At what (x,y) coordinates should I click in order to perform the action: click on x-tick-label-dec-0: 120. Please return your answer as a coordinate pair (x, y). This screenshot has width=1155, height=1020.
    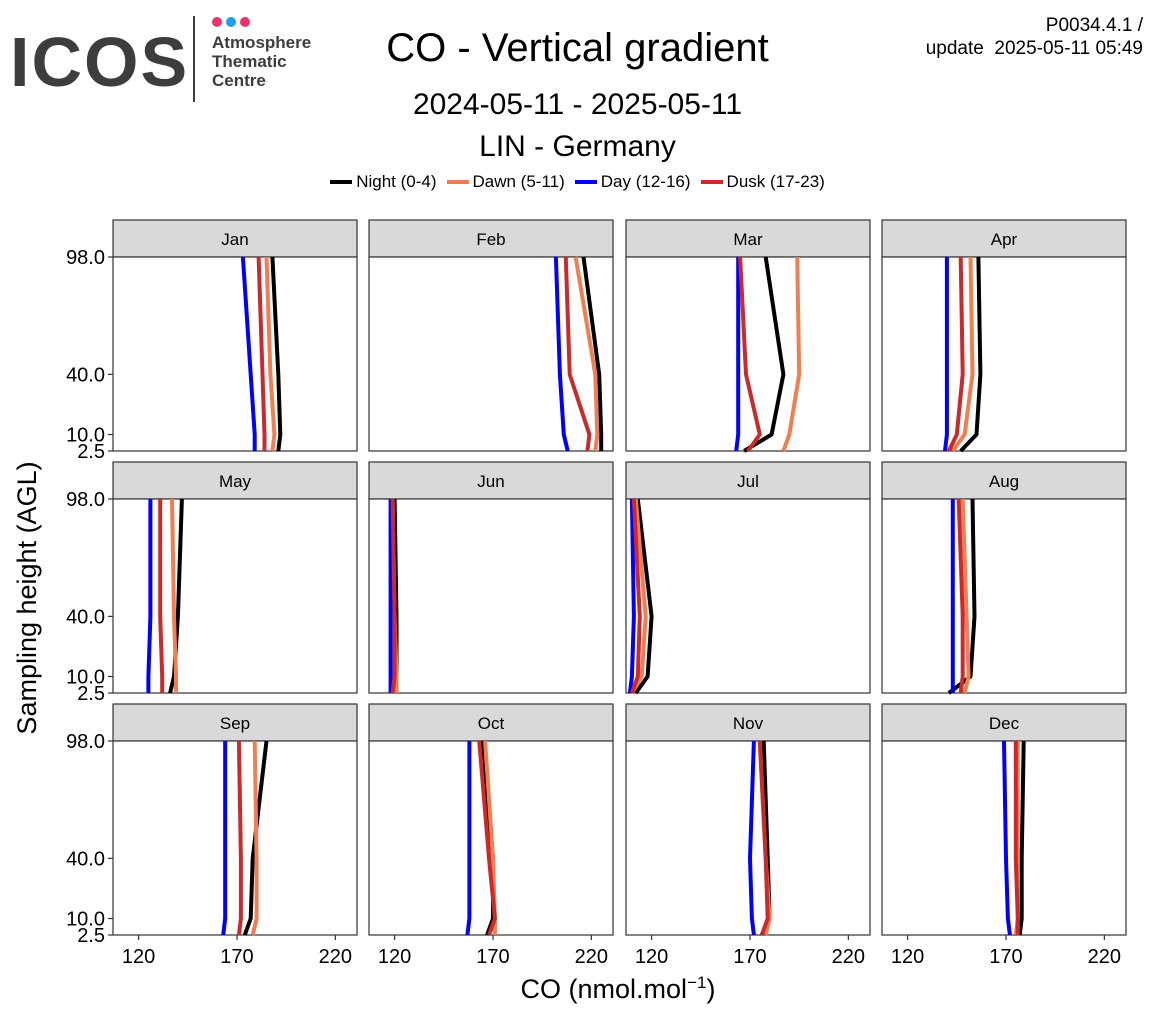
    Looking at the image, I should click on (907, 957).